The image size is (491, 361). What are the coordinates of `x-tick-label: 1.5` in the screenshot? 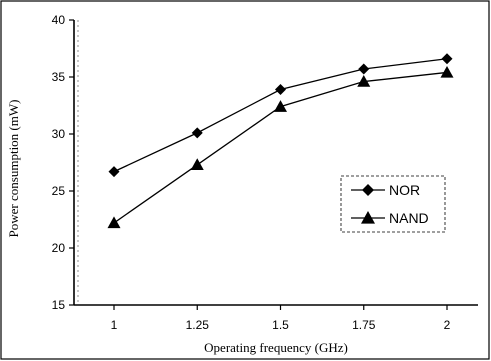 It's located at (280, 325).